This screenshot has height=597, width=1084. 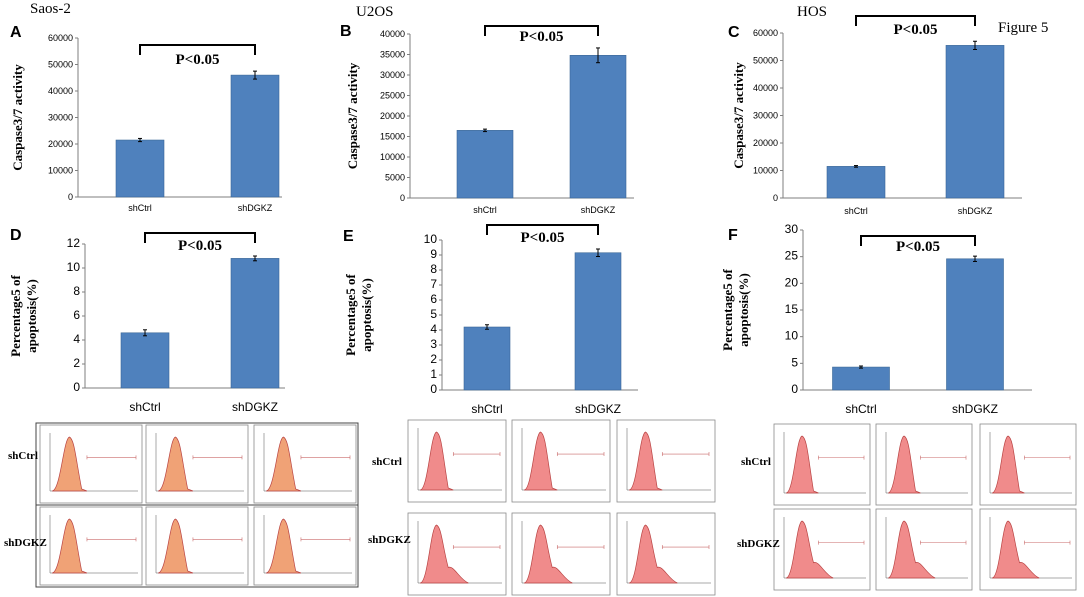 I want to click on flow-row-label-3a: shCtrl, so click(x=756, y=462).